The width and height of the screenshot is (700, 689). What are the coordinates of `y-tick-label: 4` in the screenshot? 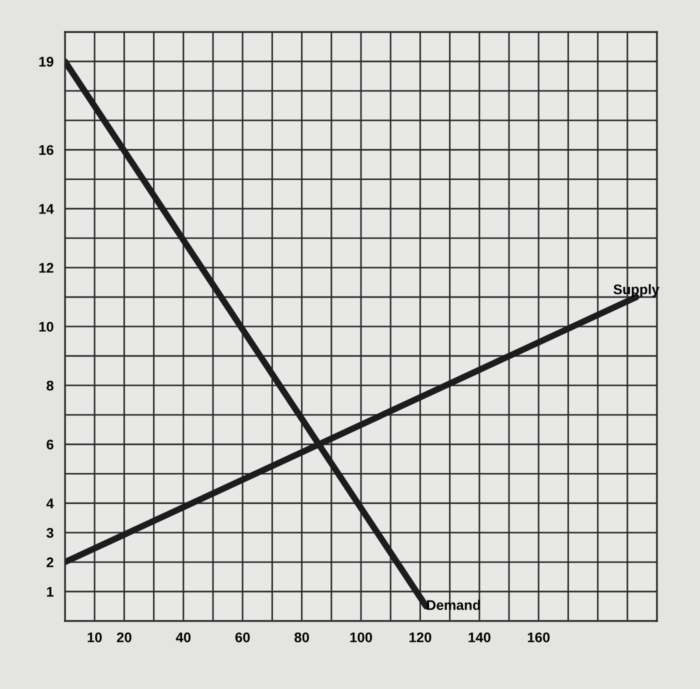 It's located at (50, 503).